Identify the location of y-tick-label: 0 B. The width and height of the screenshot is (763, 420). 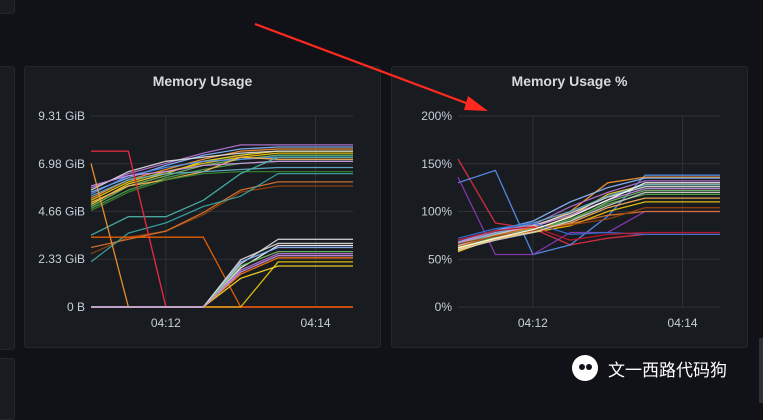
(76, 307).